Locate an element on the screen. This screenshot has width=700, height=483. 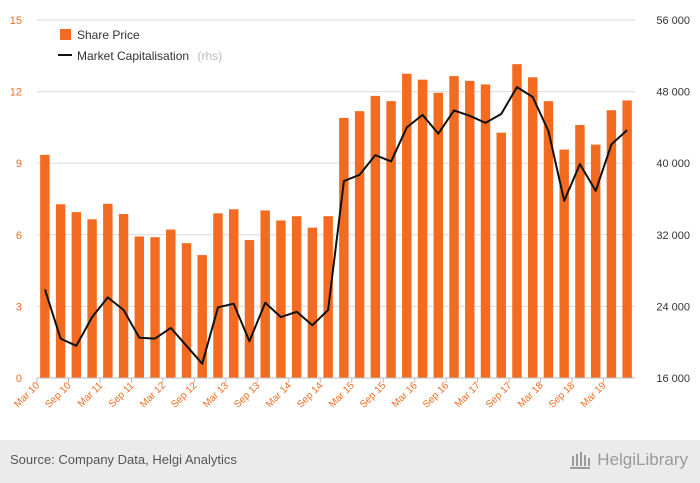
legend-label-market-cap: Market Capitalisation is located at coordinates (133, 56).